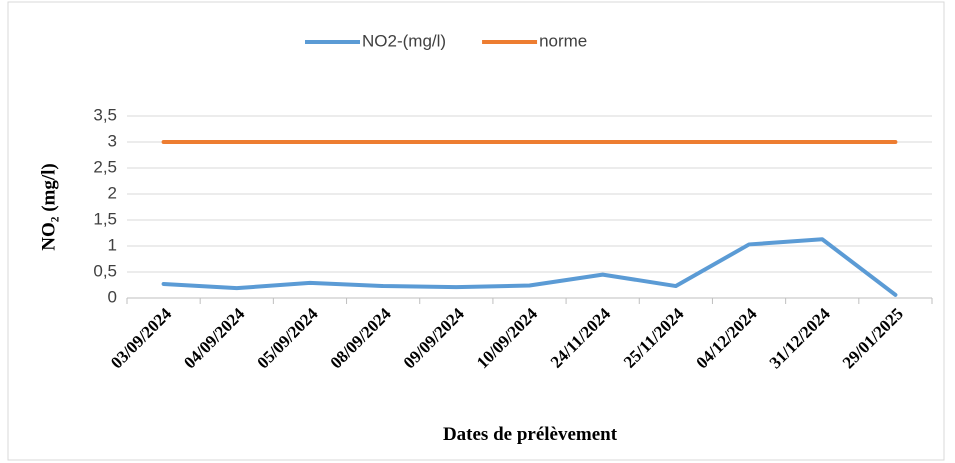 This screenshot has height=463, width=955. I want to click on y-tick-label: 2,5, so click(105, 166).